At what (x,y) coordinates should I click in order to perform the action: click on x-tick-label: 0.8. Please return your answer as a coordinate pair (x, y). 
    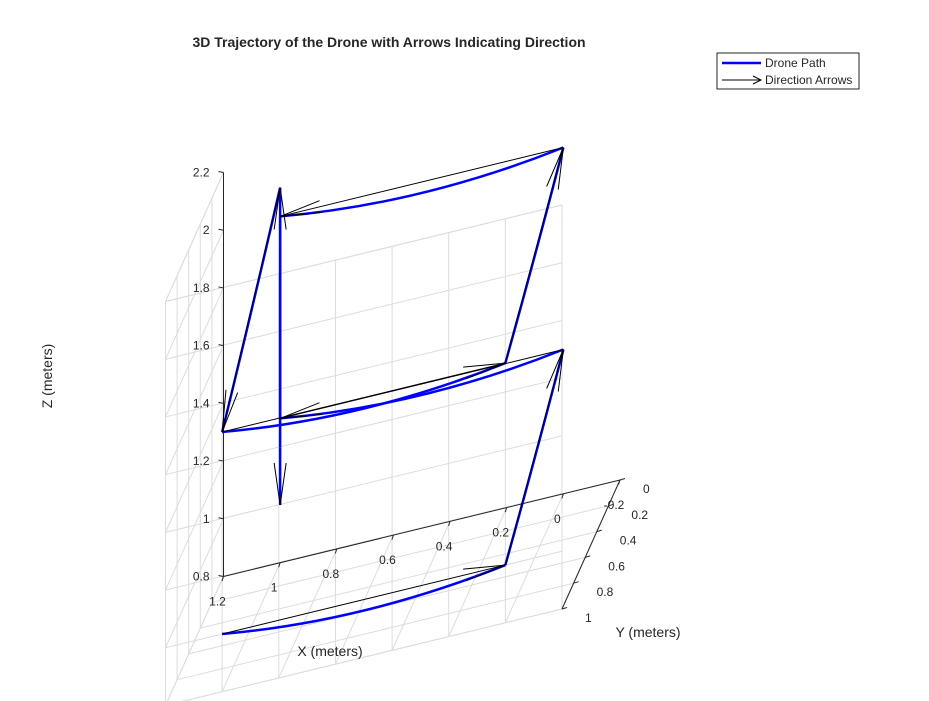
    Looking at the image, I should click on (330, 574).